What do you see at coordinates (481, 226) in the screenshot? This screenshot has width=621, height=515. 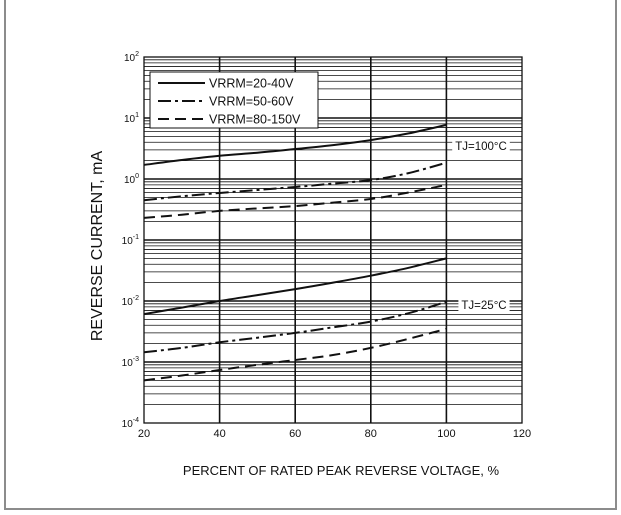 I see `temperature-labels: TJ=100°C TJ=25°C` at bounding box center [481, 226].